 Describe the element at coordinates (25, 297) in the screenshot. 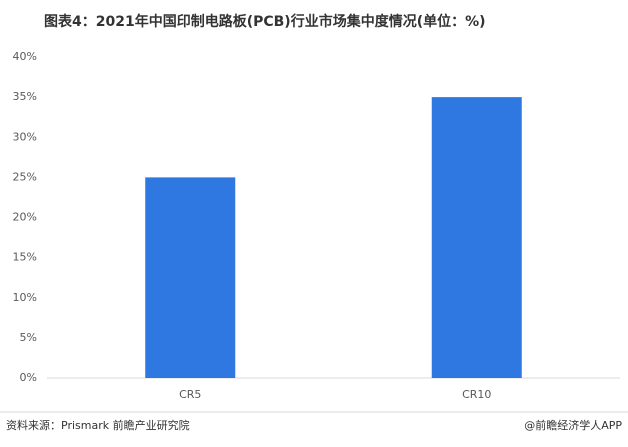

I see `y-tick-label: 10%` at that location.